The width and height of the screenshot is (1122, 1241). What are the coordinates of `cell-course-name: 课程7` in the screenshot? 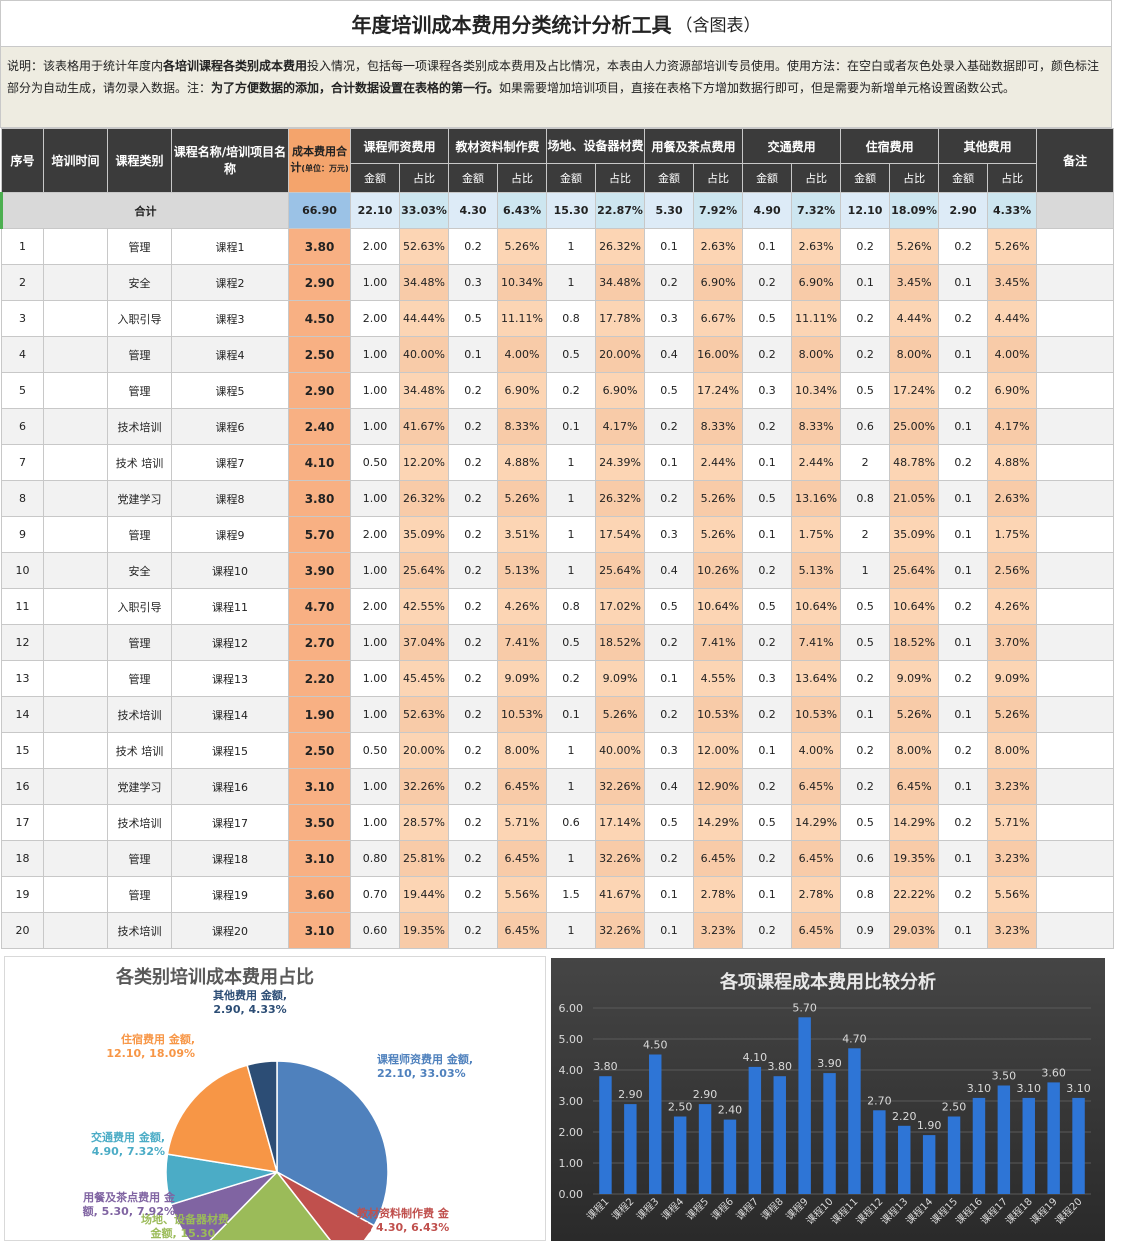 It's located at (230, 462).